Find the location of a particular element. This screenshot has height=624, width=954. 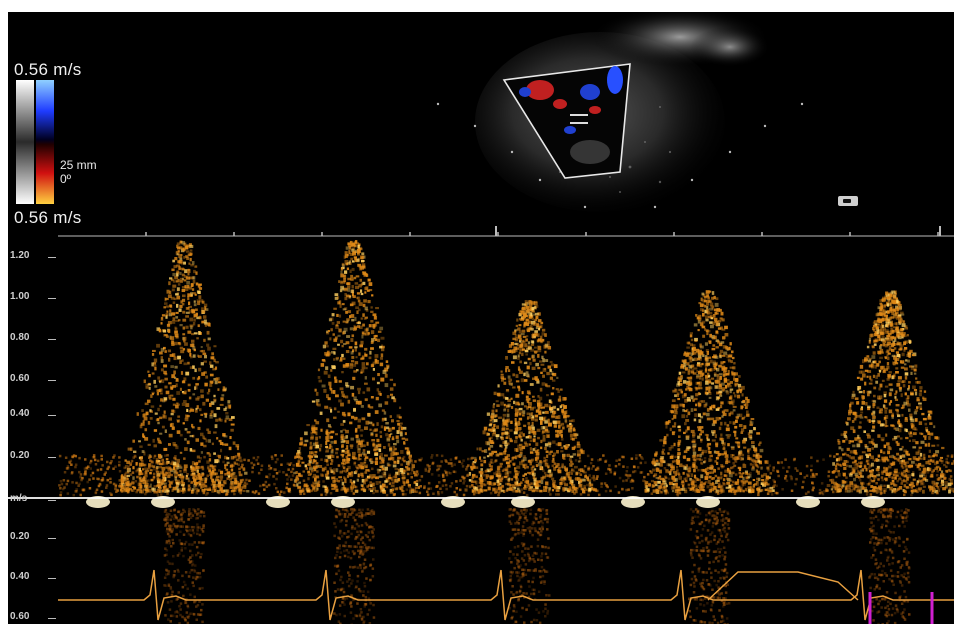

probe-orientation-marker is located at coordinates (848, 201).